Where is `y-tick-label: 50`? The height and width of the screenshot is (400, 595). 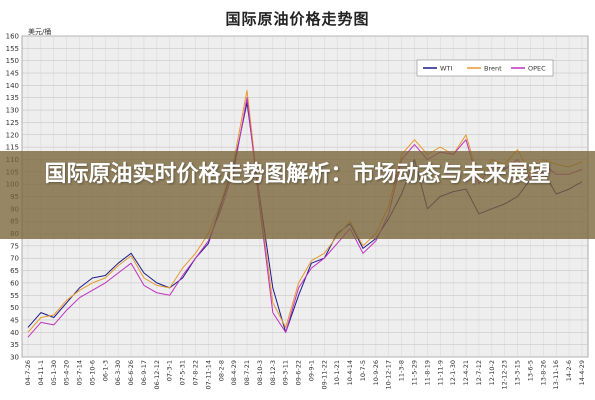
y-tick-label: 50 is located at coordinates (14, 308).